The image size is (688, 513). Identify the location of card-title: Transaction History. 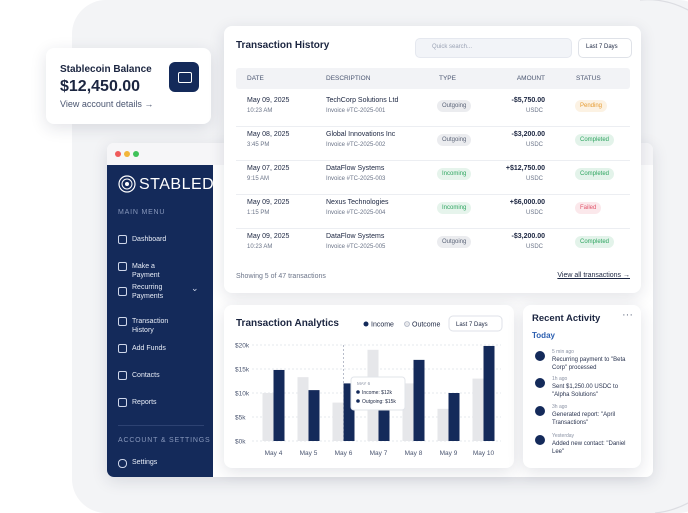
(283, 45).